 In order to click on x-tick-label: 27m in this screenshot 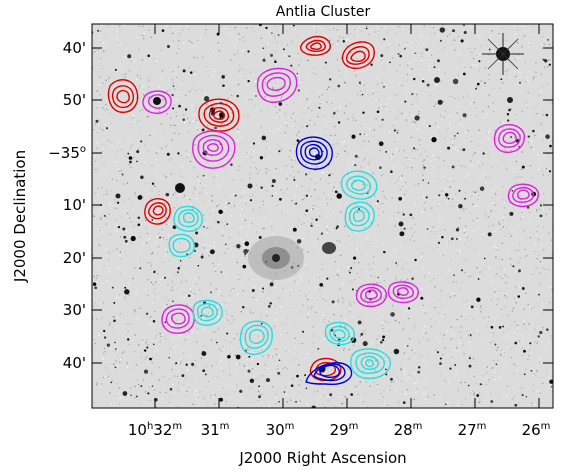, I will do `click(472, 430)`.